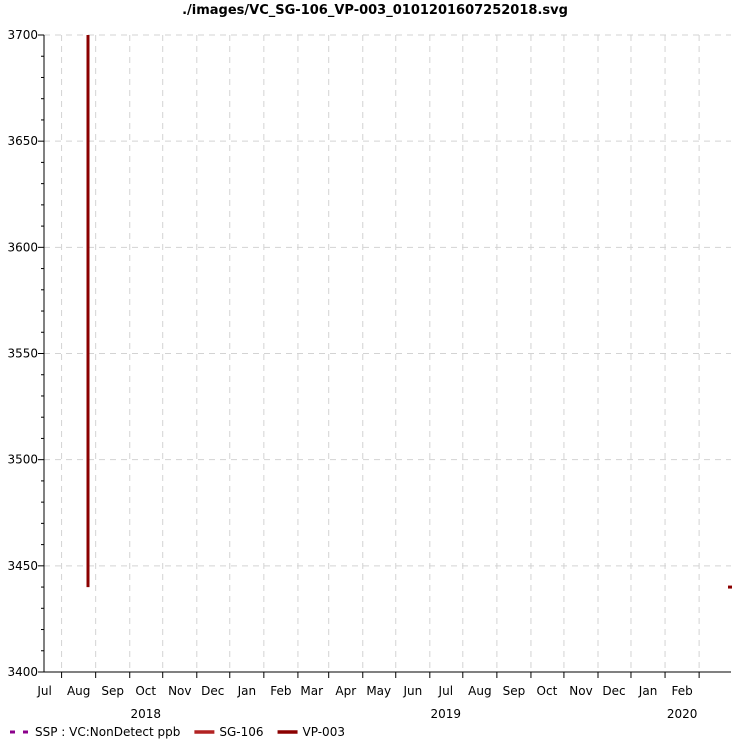 The height and width of the screenshot is (750, 750). What do you see at coordinates (22, 566) in the screenshot?
I see `y-tick-label: 3450` at bounding box center [22, 566].